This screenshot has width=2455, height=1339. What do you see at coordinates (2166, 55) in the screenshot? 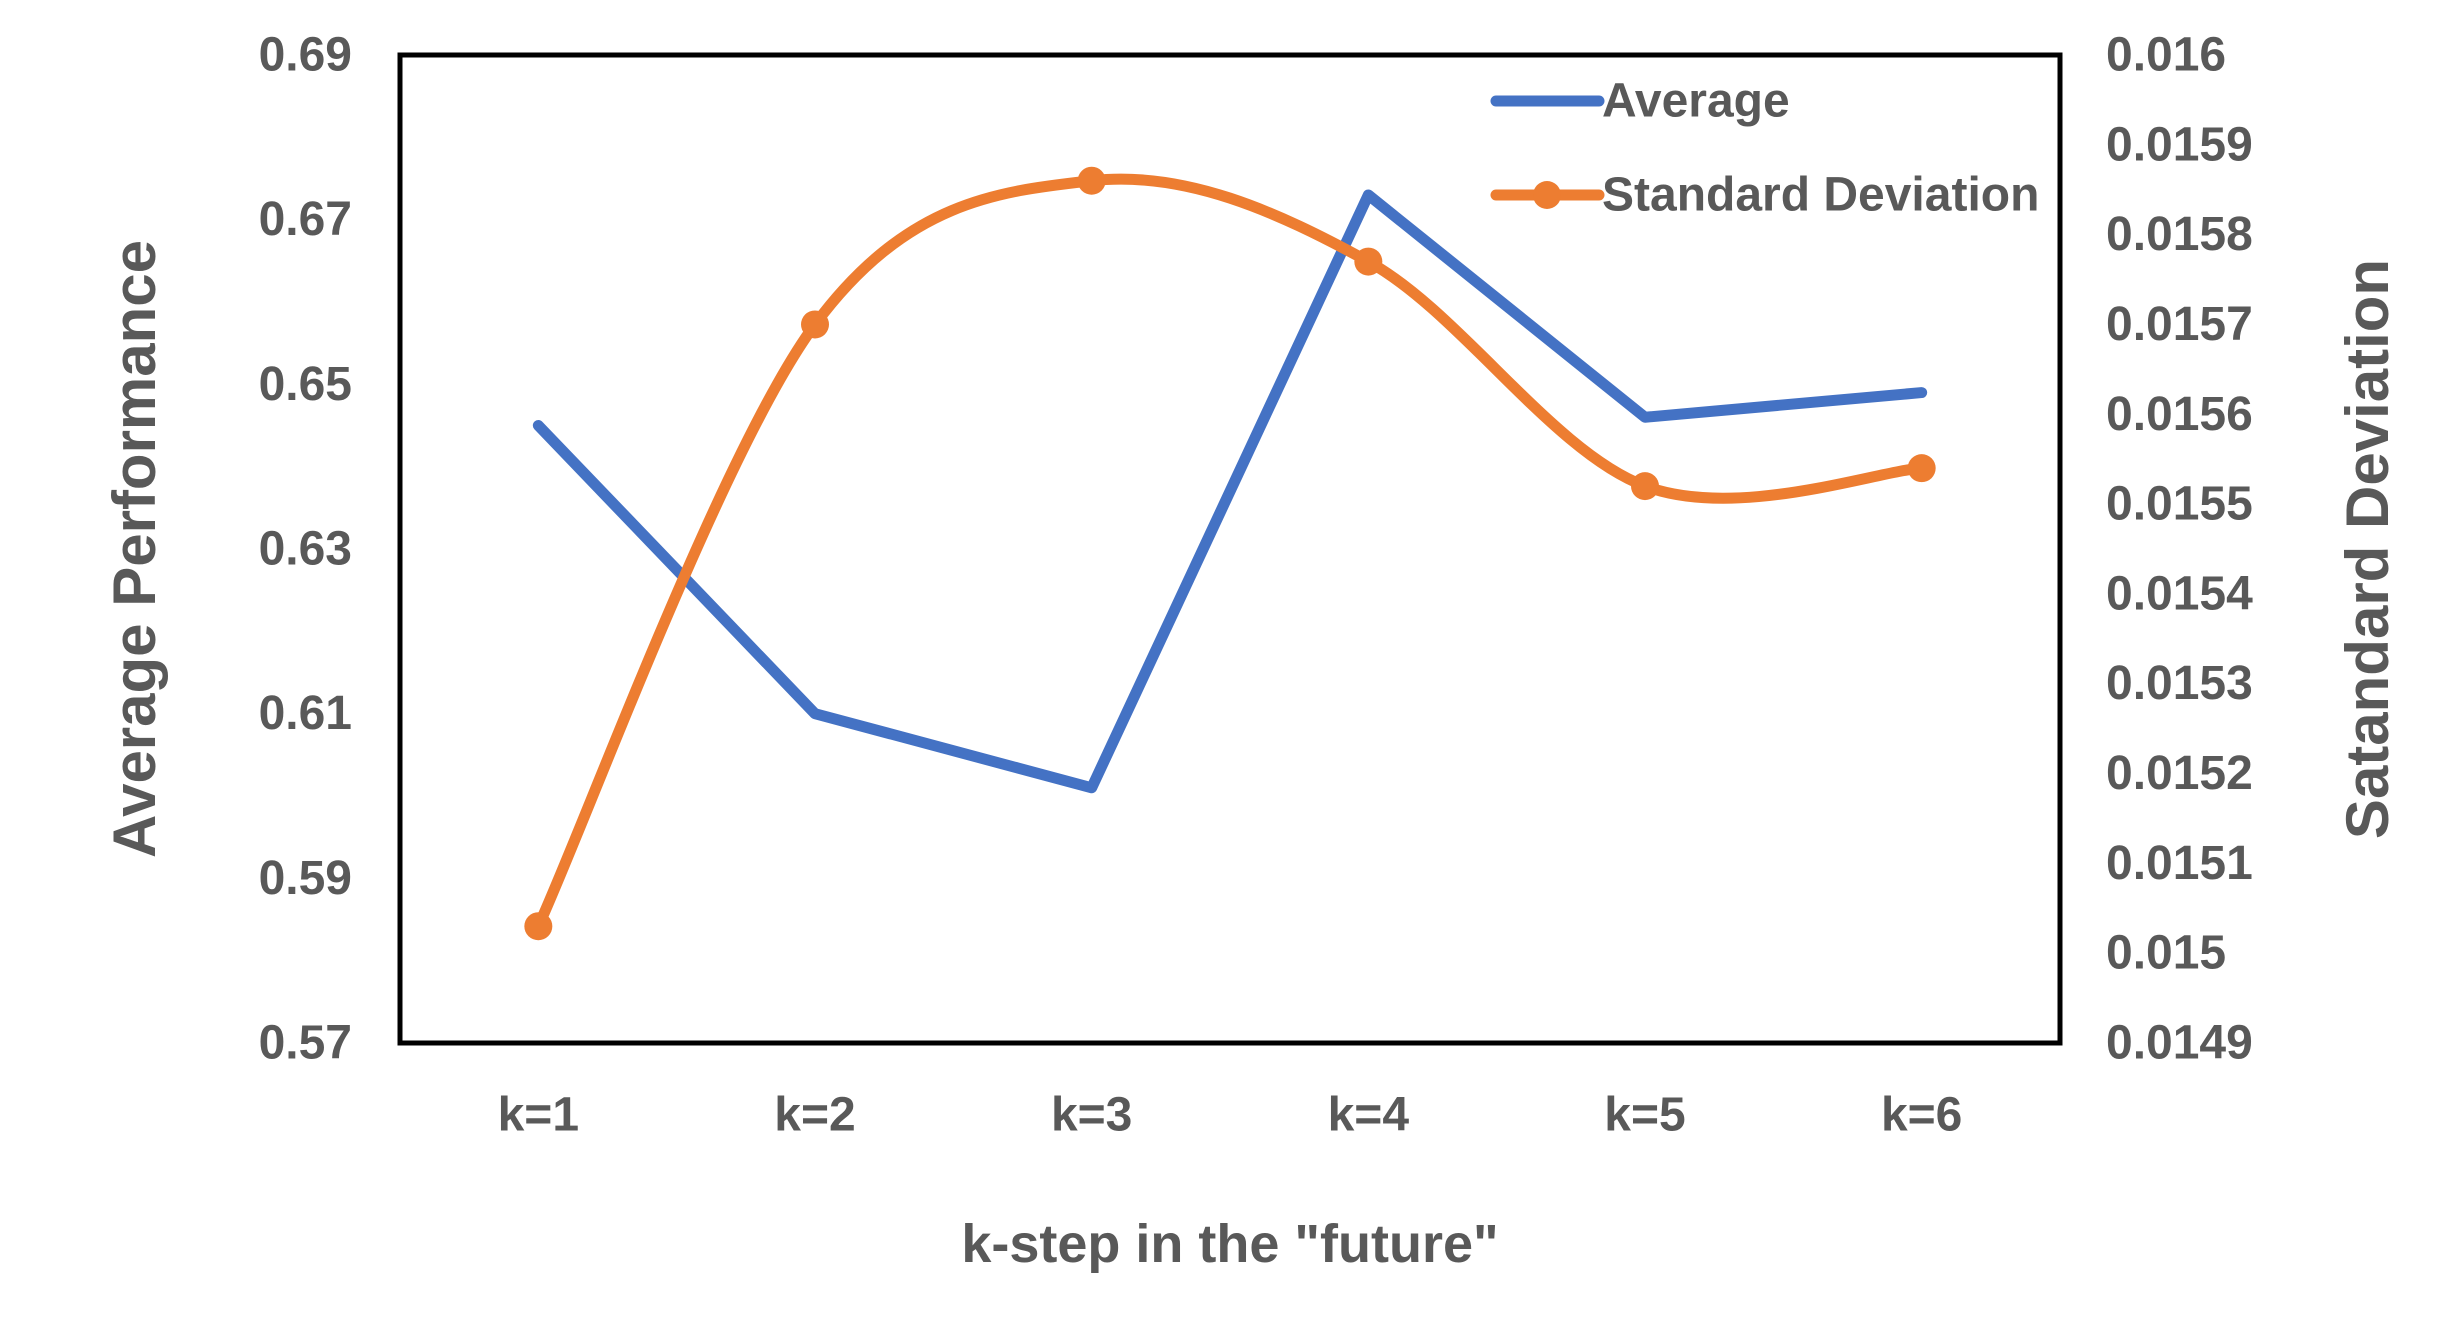
I see `right-axis-tick-label: 0.016` at bounding box center [2166, 55].